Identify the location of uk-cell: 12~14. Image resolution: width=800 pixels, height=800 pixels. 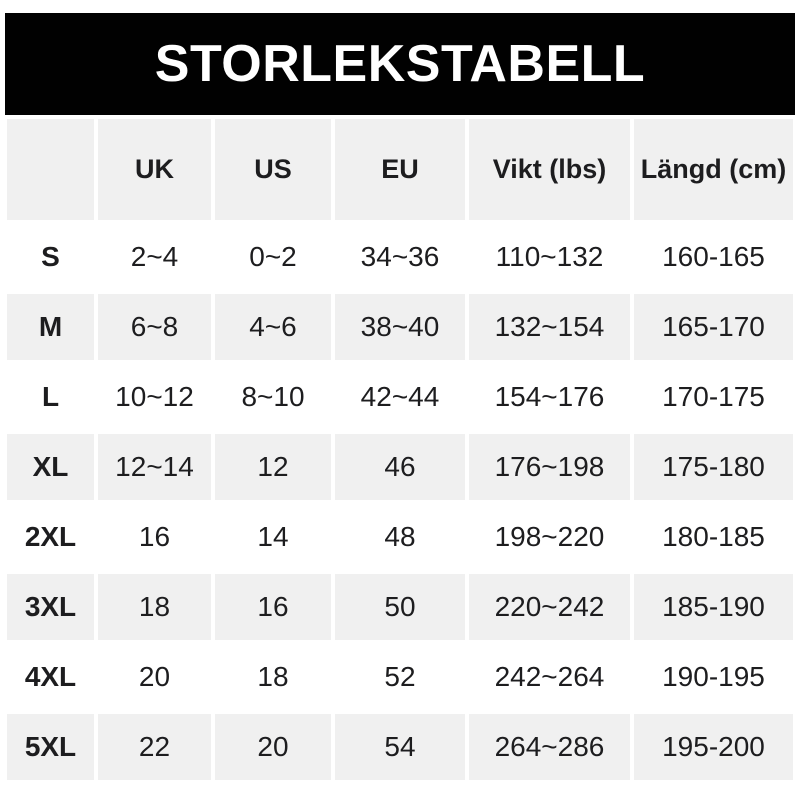
(154, 467).